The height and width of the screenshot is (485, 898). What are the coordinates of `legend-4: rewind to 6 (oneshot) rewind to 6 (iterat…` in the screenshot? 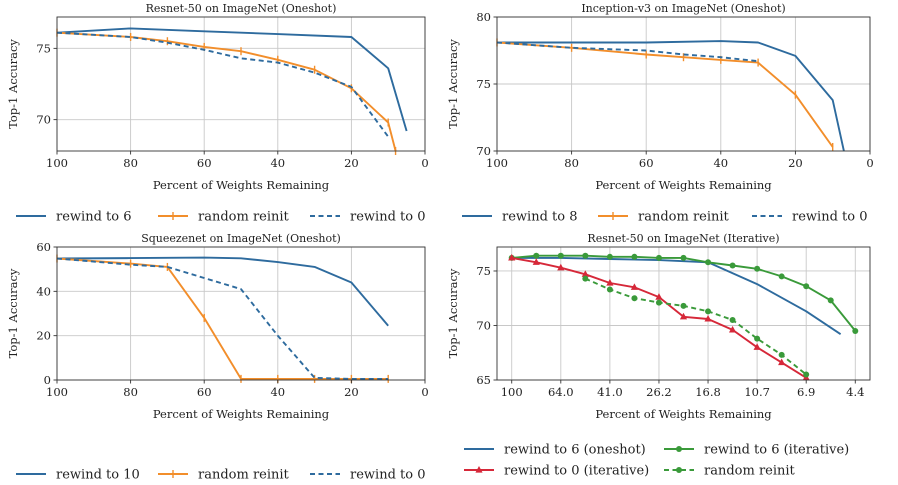 It's located at (656, 461).